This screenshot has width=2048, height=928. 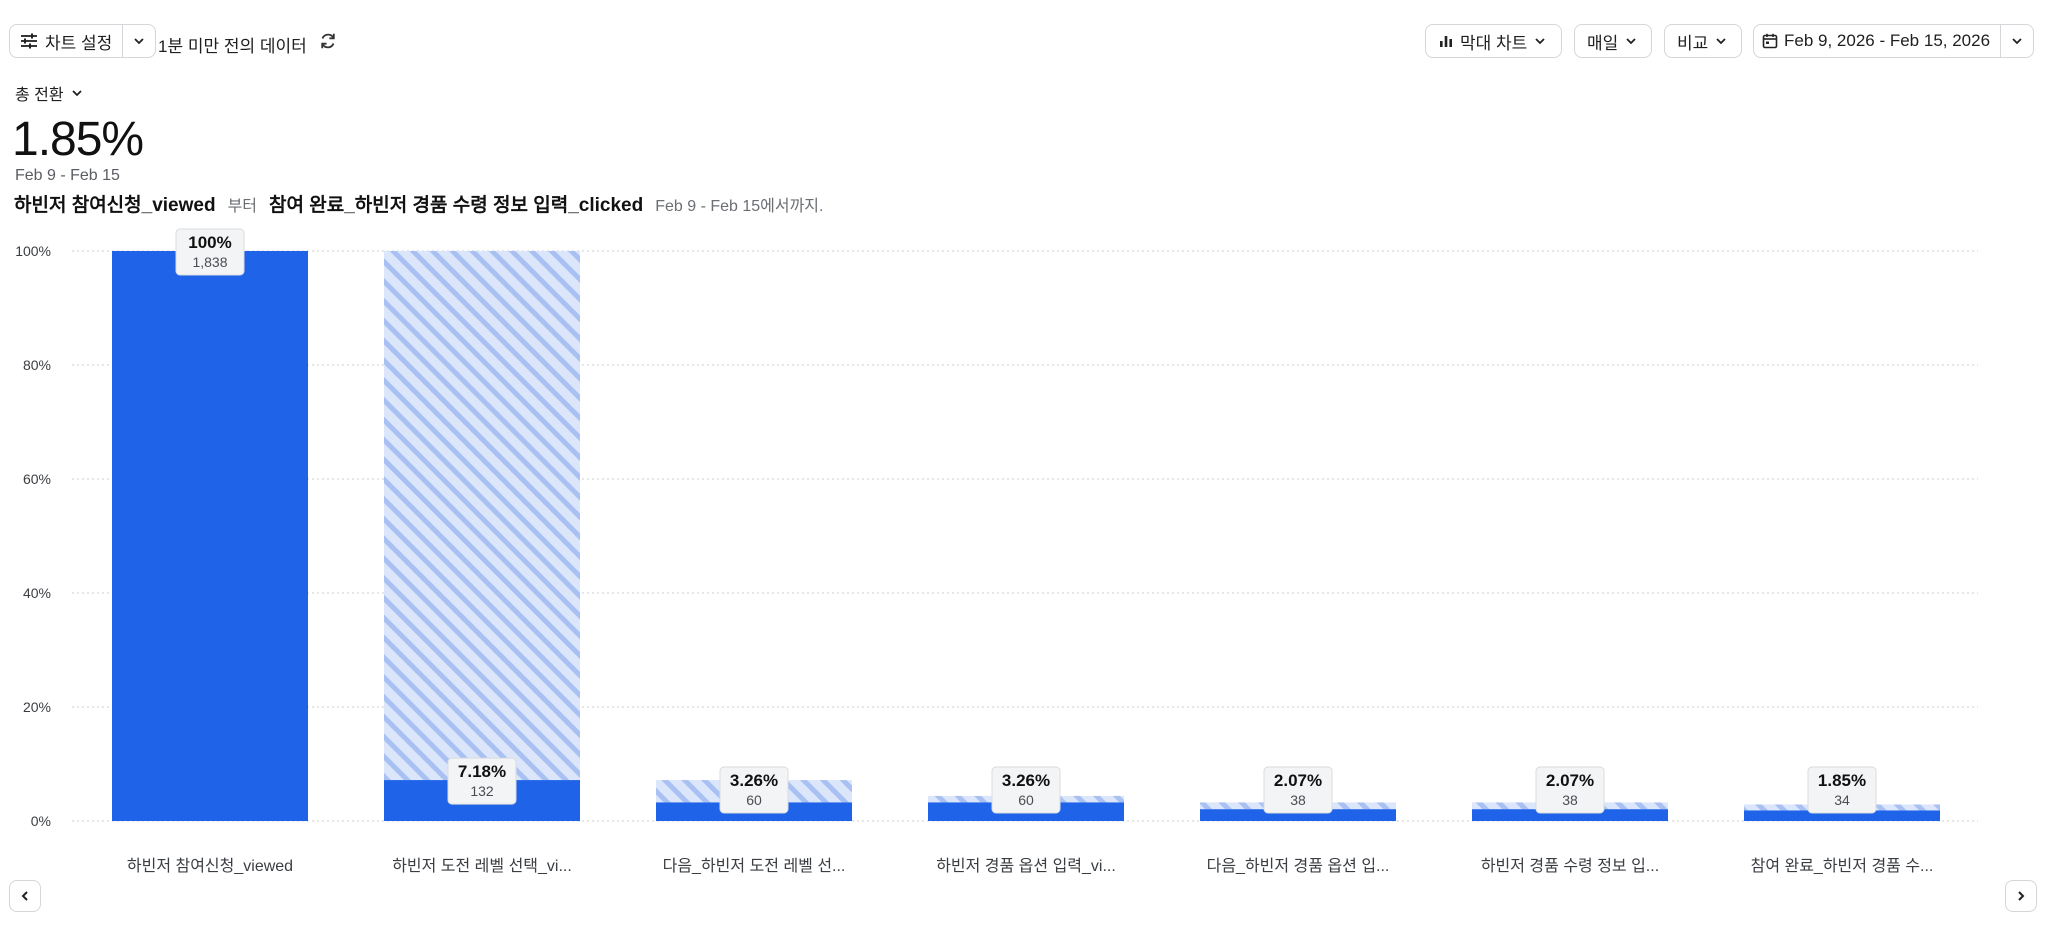 I want to click on y-tick-label: 0%, so click(x=41, y=821).